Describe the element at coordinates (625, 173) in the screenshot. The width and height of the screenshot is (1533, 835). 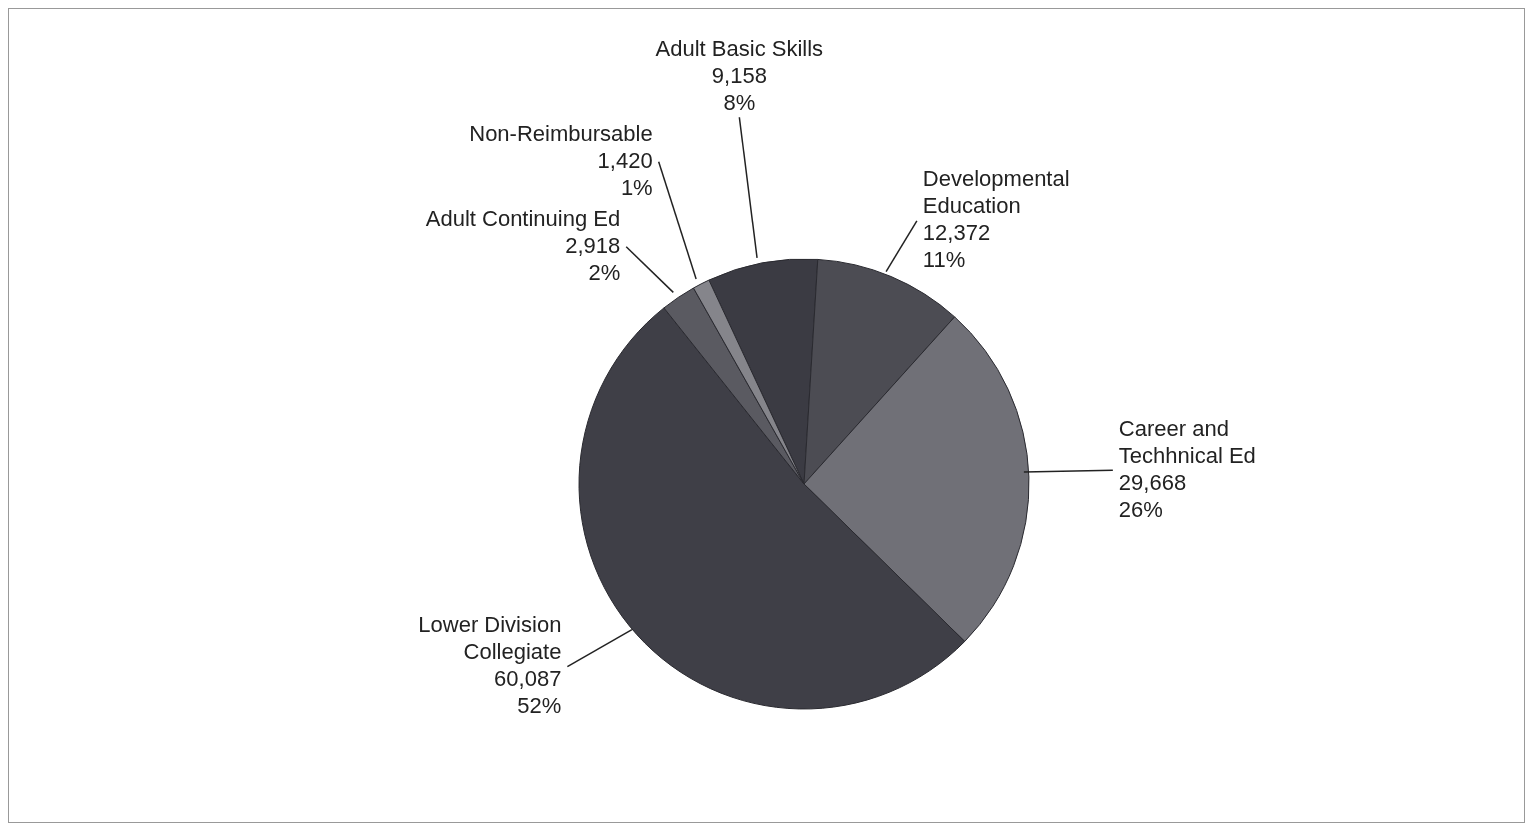
I see `data-label: 1,420 1%` at that location.